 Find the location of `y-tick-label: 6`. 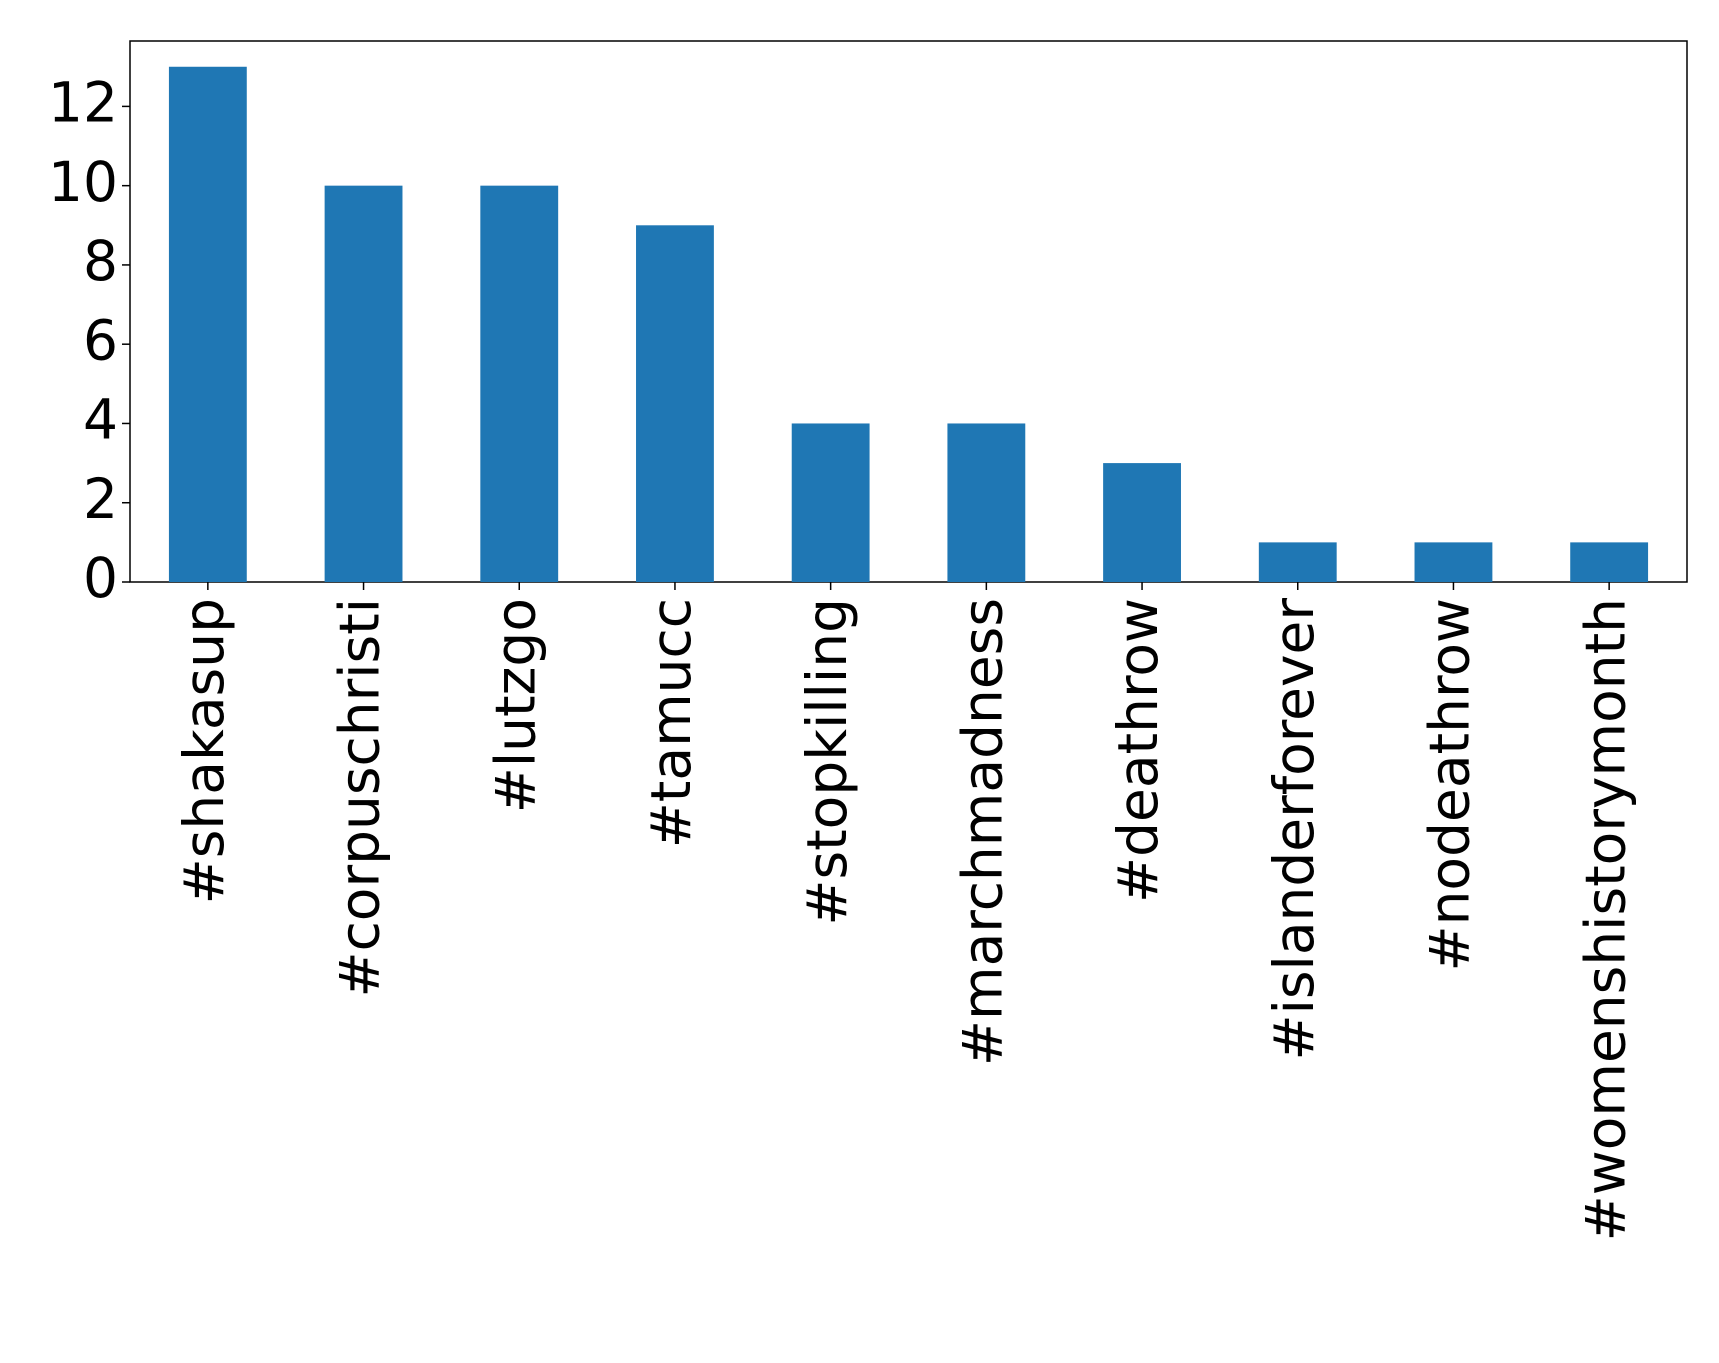

y-tick-label: 6 is located at coordinates (100, 340).